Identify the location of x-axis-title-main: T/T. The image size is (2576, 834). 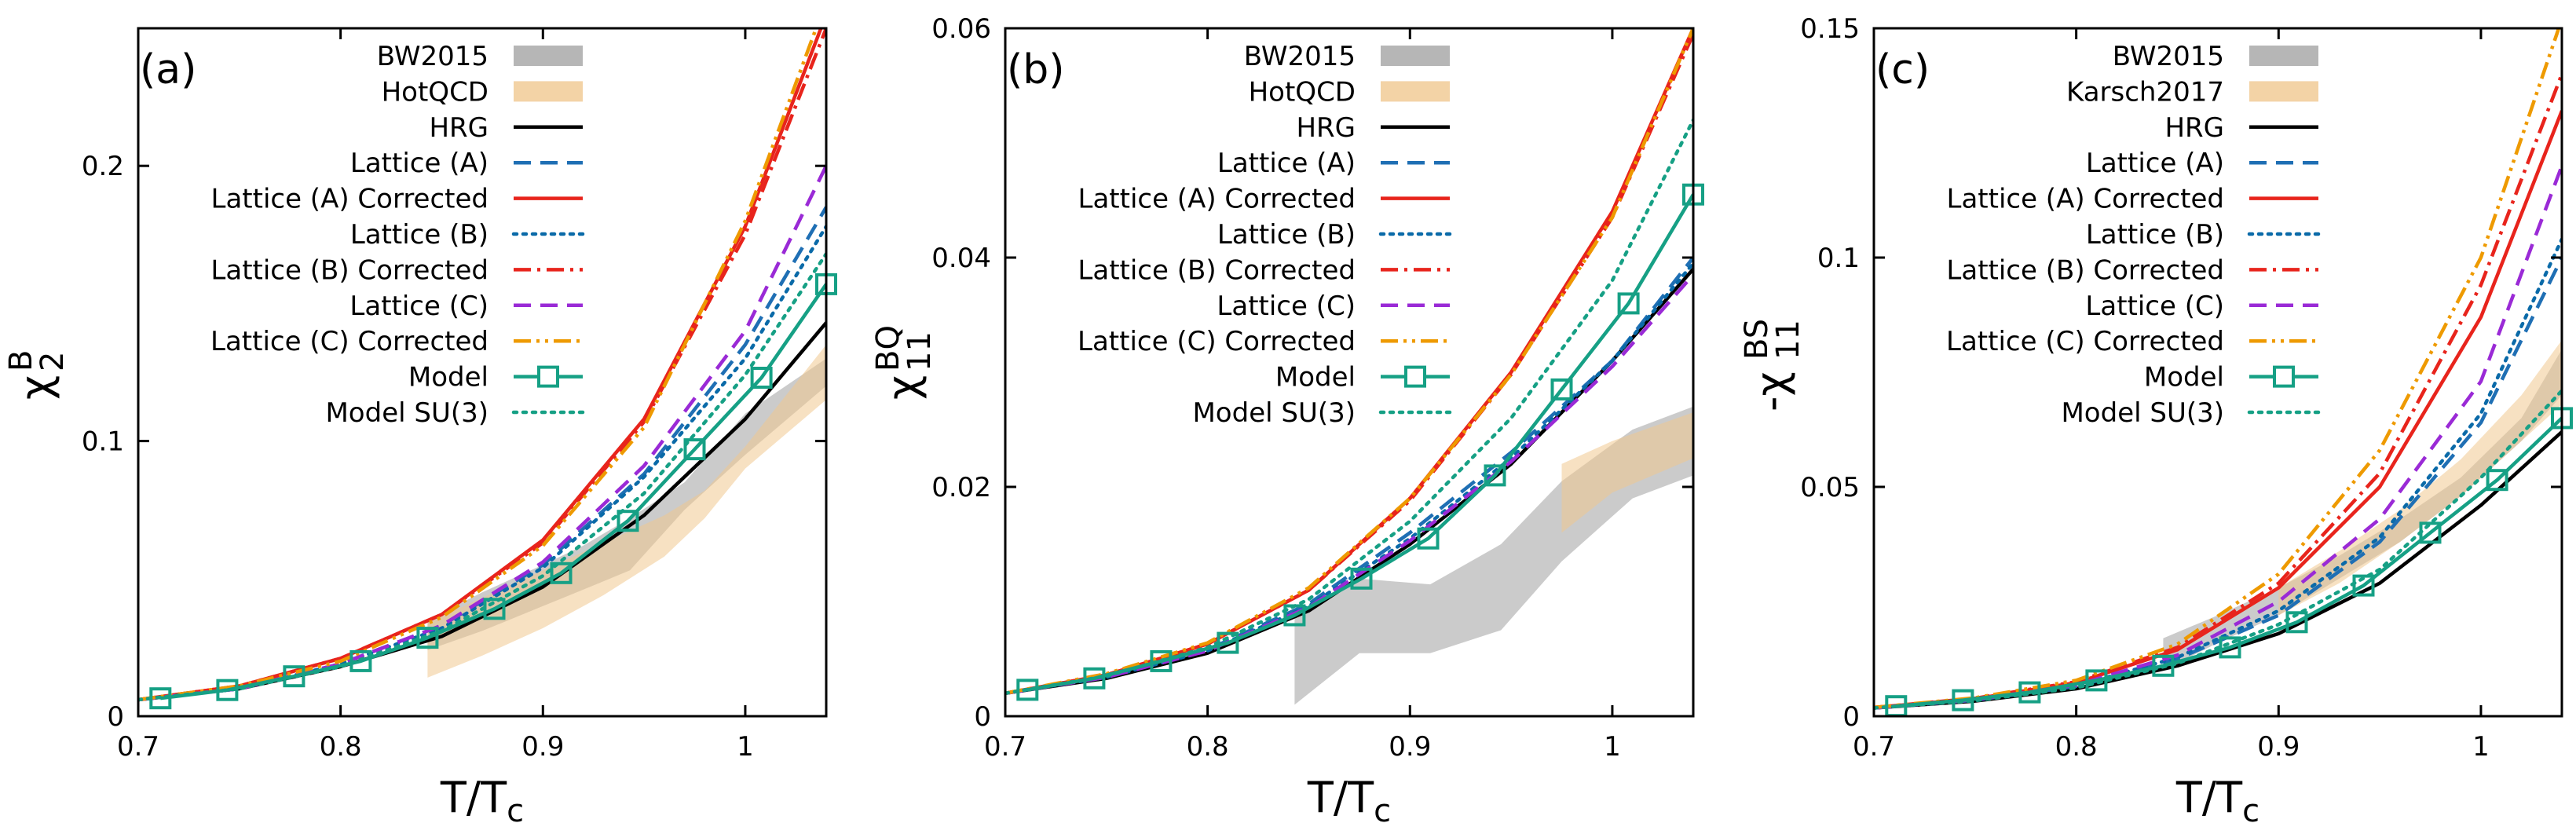
(474, 797).